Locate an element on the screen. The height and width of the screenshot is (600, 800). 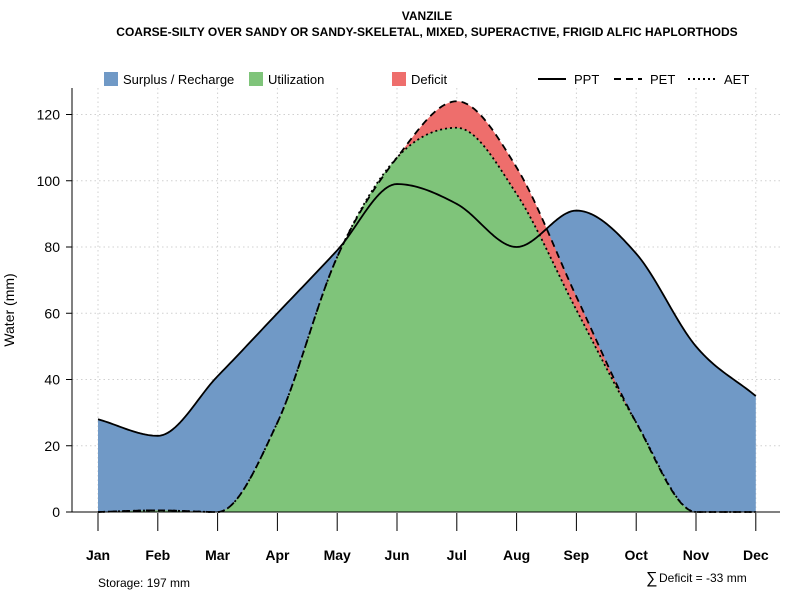
storage-annotation: Storage: 197 mm is located at coordinates (144, 583).